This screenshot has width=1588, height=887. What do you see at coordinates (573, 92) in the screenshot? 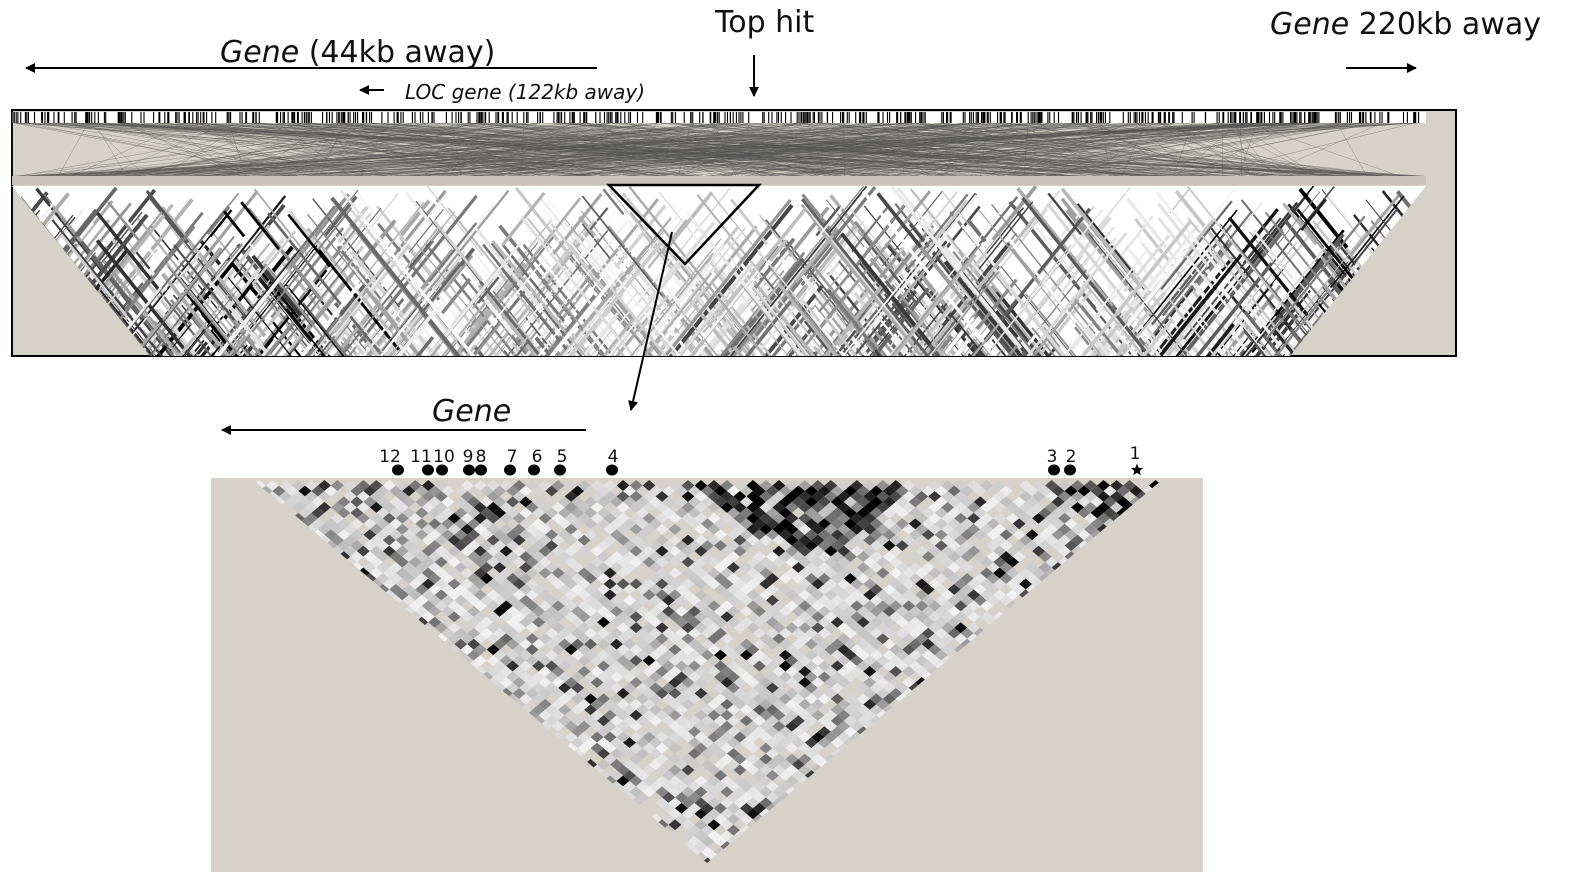
I see `loc-gene-detail: (122kb away)` at bounding box center [573, 92].